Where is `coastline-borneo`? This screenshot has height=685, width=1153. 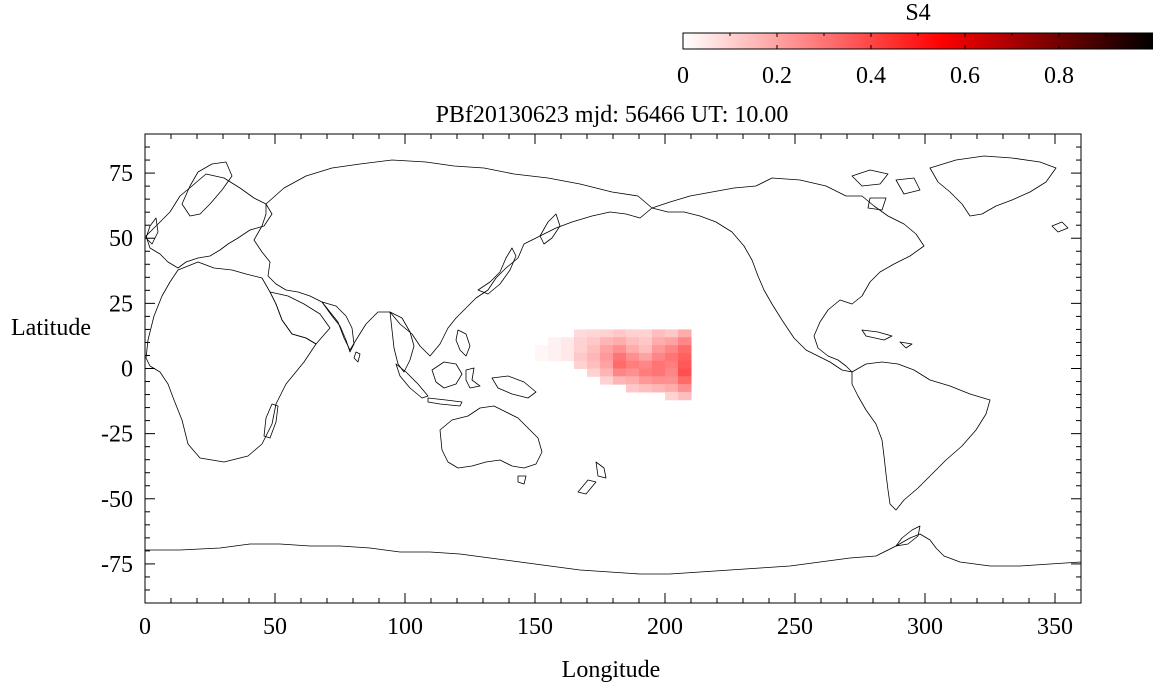 coastline-borneo is located at coordinates (447, 375).